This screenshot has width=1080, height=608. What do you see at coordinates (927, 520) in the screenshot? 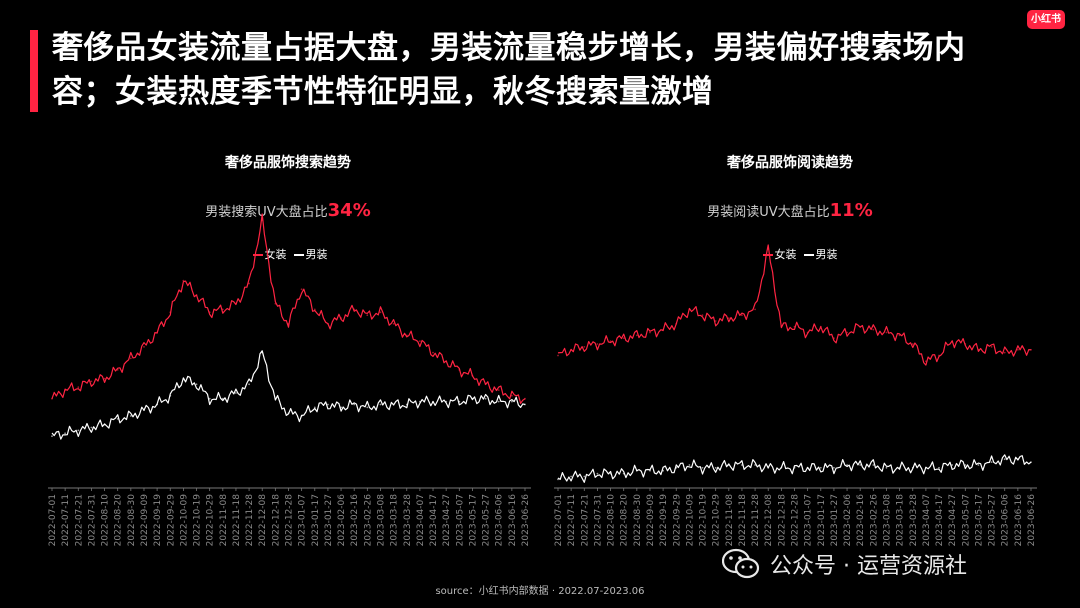
I see `read-tick-label: 2023-04-07` at bounding box center [927, 520].